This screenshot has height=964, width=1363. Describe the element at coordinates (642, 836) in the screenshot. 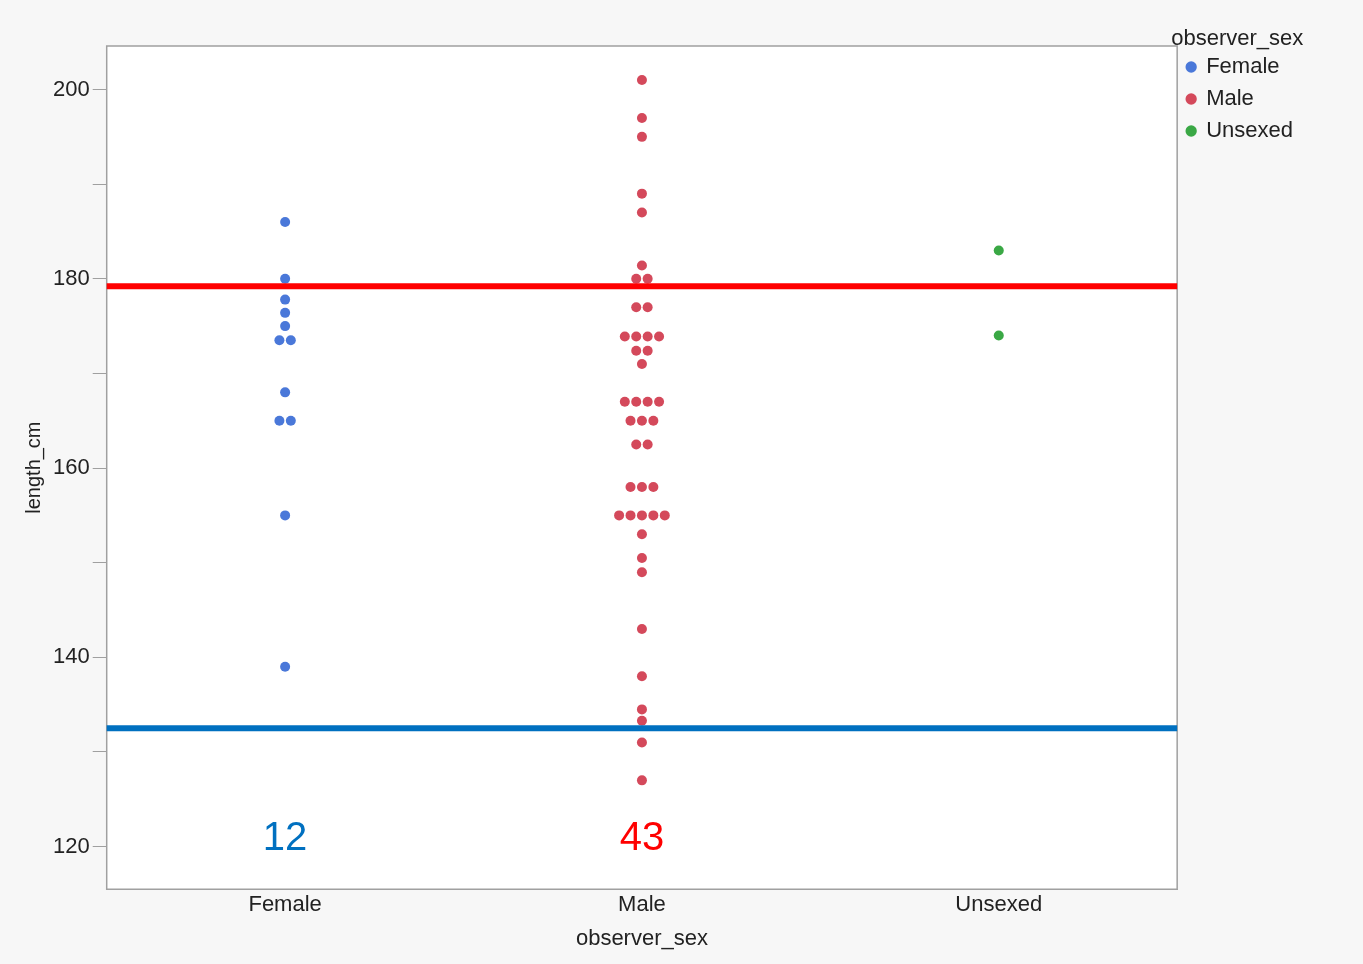

I see `annotation: 43` at that location.